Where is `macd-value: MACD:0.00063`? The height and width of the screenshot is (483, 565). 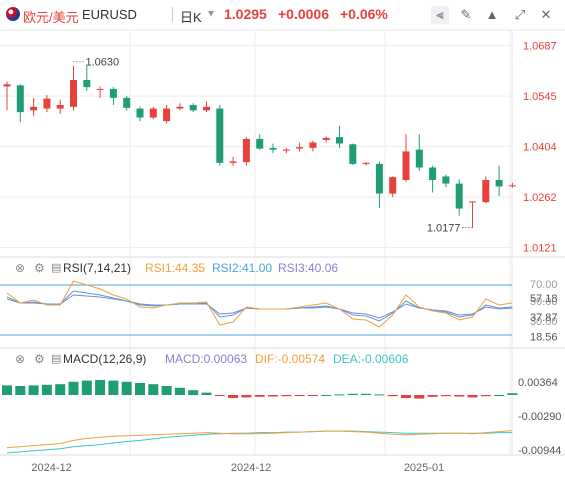
macd-value: MACD:0.00063 is located at coordinates (206, 359).